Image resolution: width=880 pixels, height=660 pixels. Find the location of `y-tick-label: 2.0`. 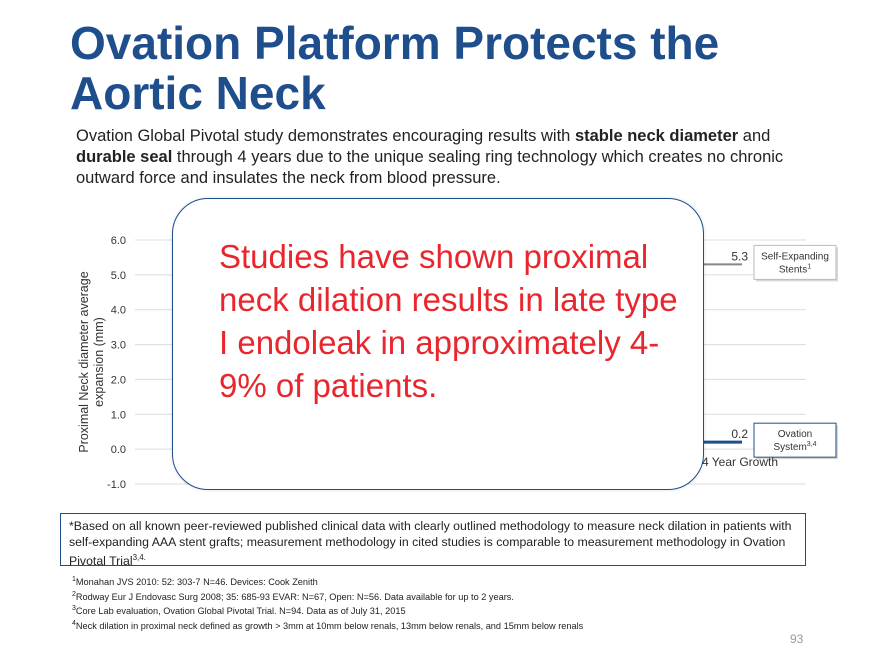

y-tick-label: 2.0 is located at coordinates (118, 380).